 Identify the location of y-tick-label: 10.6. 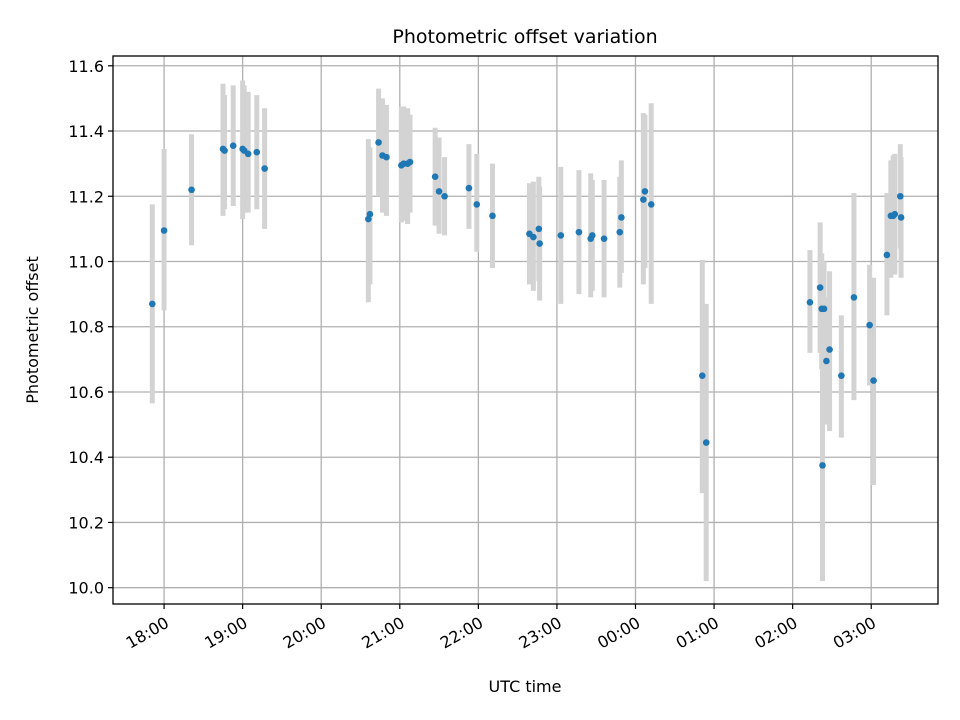
(86, 392).